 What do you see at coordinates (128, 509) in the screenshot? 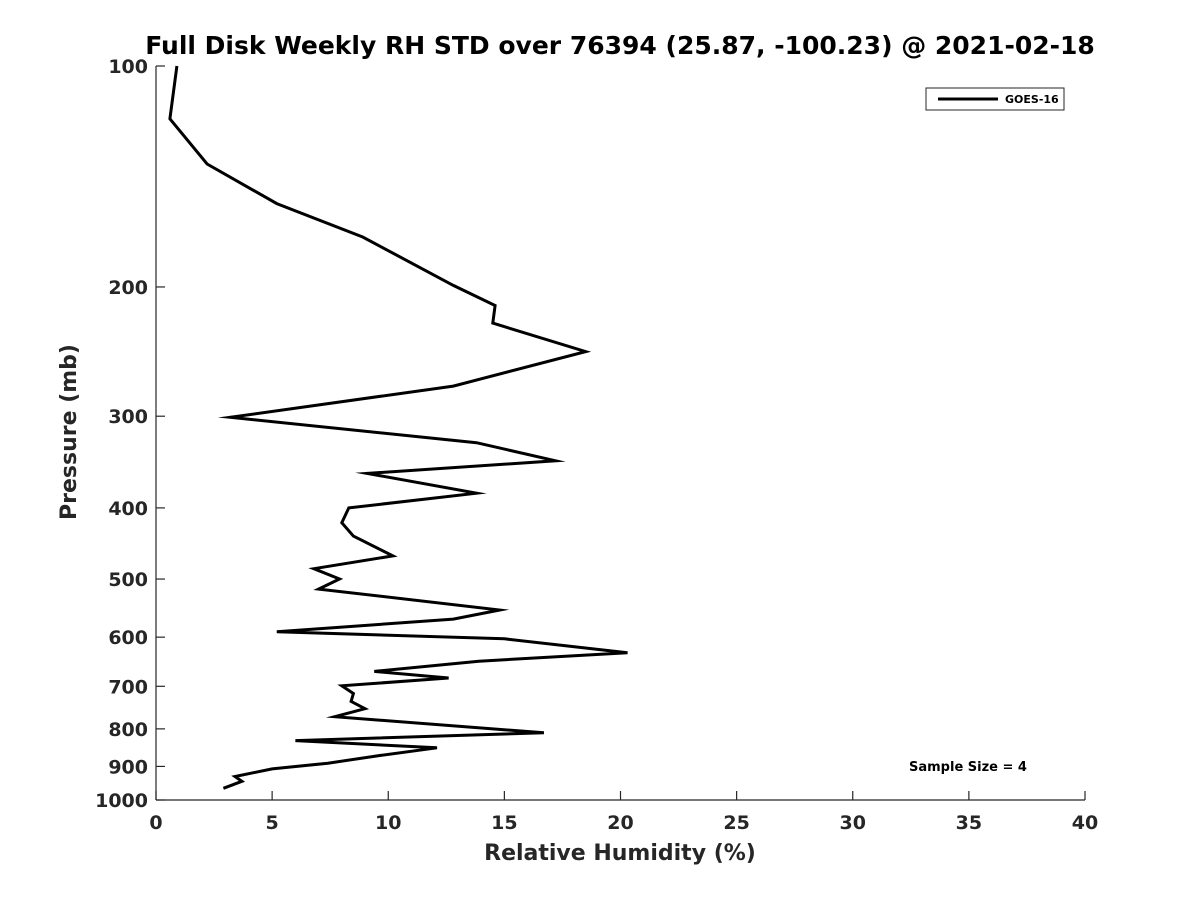
I see `y-tick-label: 400` at bounding box center [128, 509].